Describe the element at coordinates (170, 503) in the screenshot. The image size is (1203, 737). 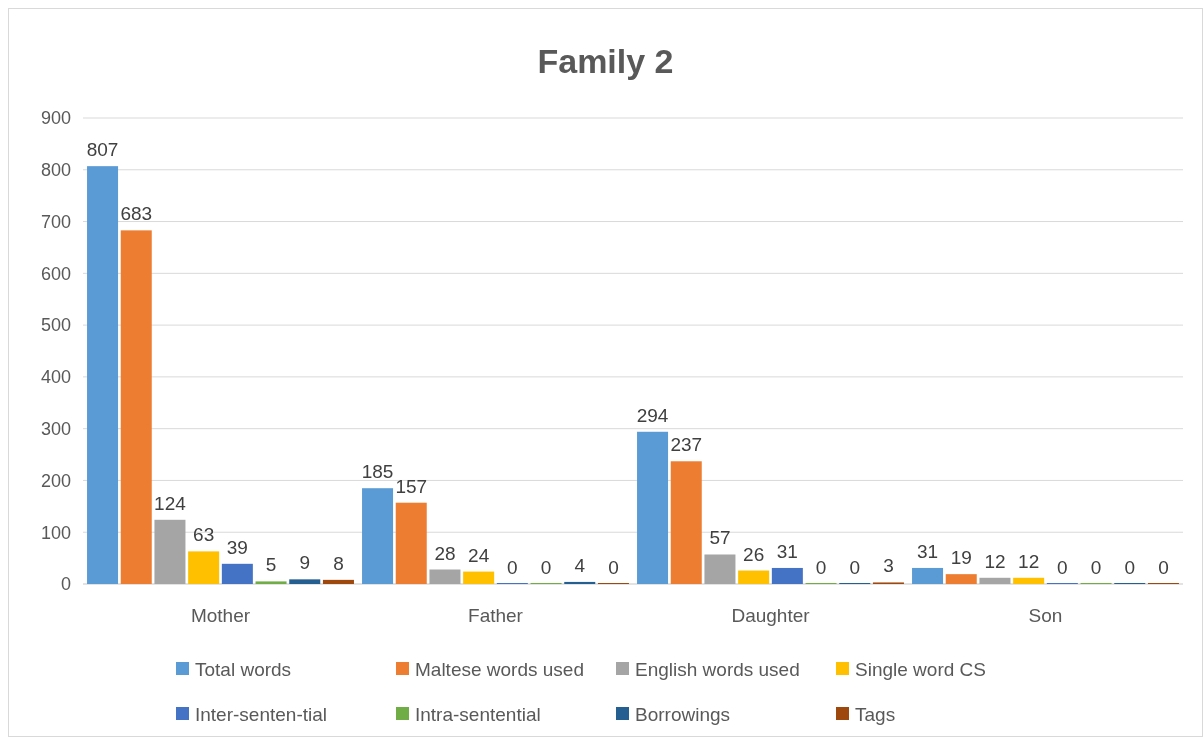
I see `data-label: 124` at that location.